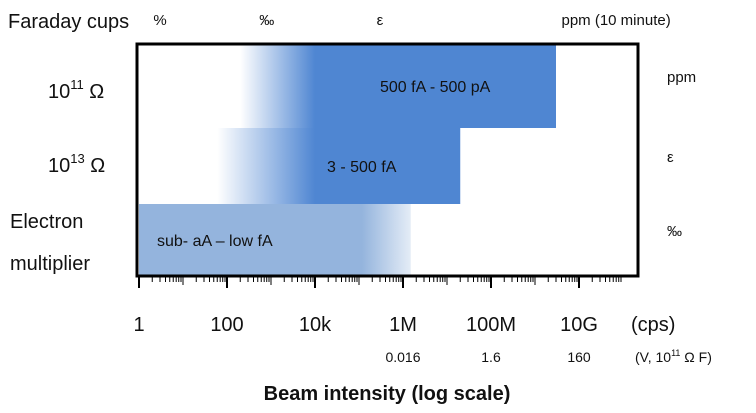  I want to click on x-tick-label-5: 10G, so click(579, 325).